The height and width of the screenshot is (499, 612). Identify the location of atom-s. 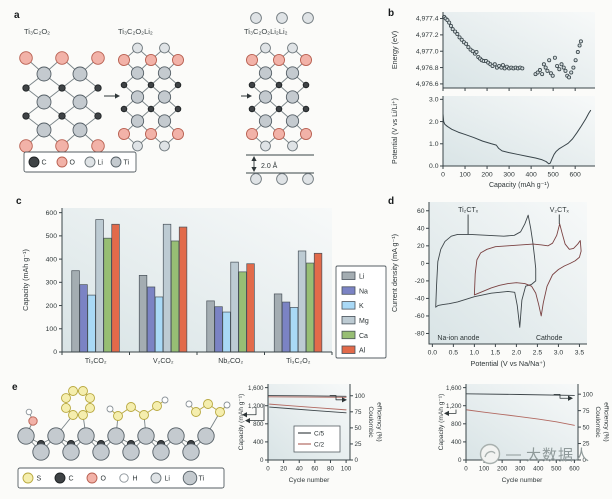
(66, 408).